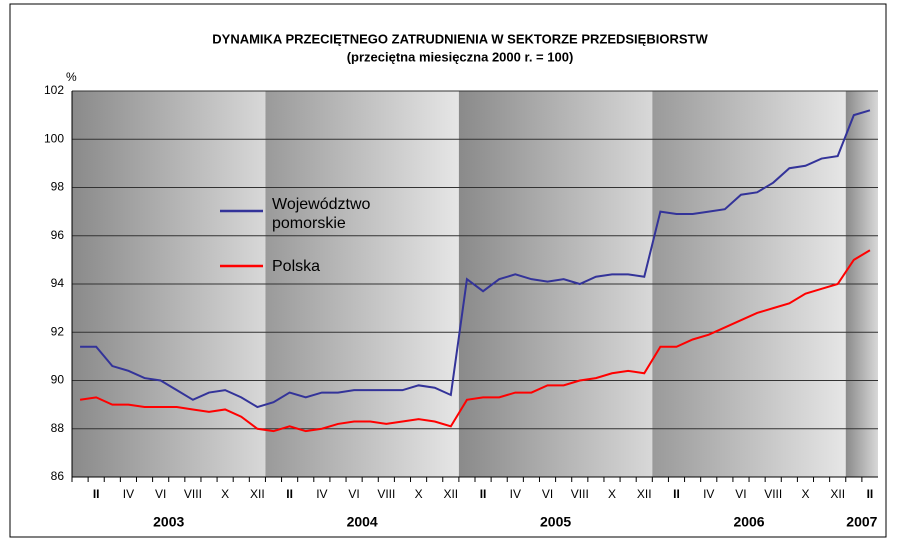 The height and width of the screenshot is (538, 897). I want to click on y-tick-label: 92, so click(58, 331).